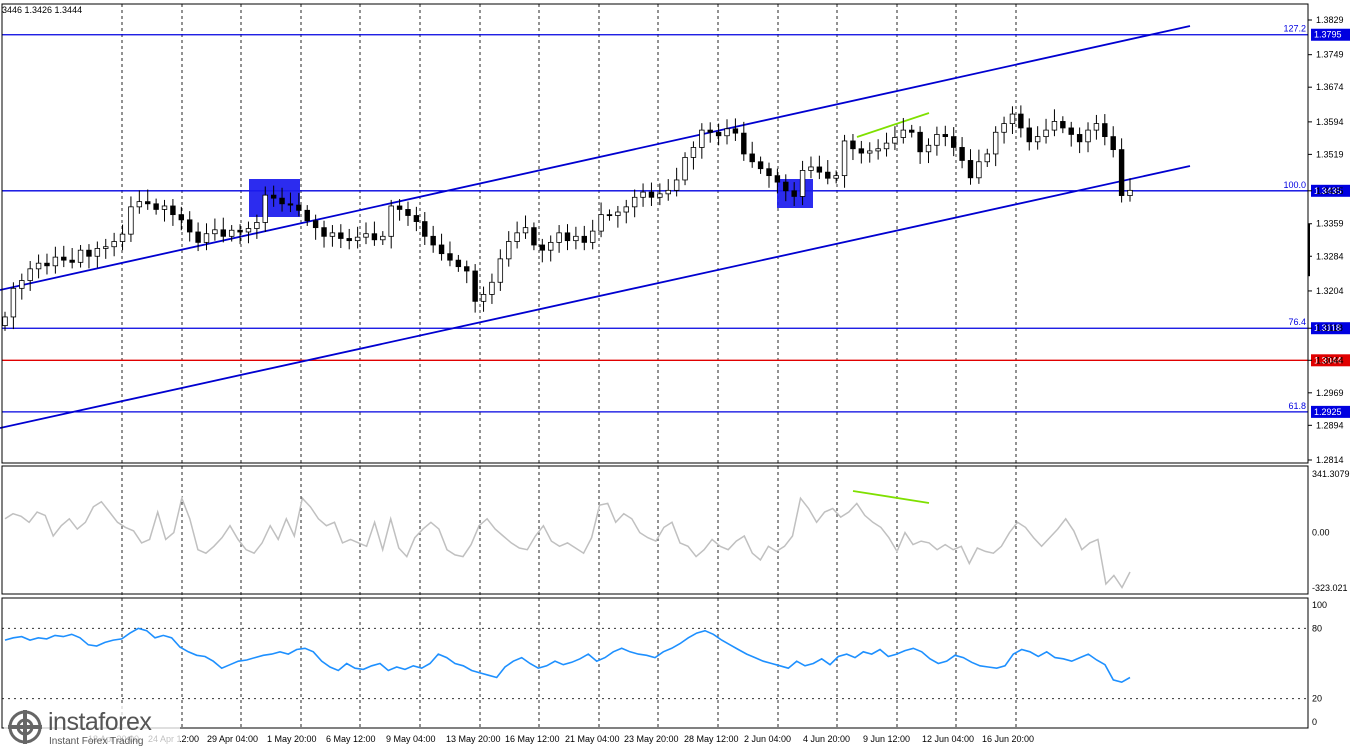 The image size is (1350, 750). I want to click on level-label: 76.4, so click(1297, 322).